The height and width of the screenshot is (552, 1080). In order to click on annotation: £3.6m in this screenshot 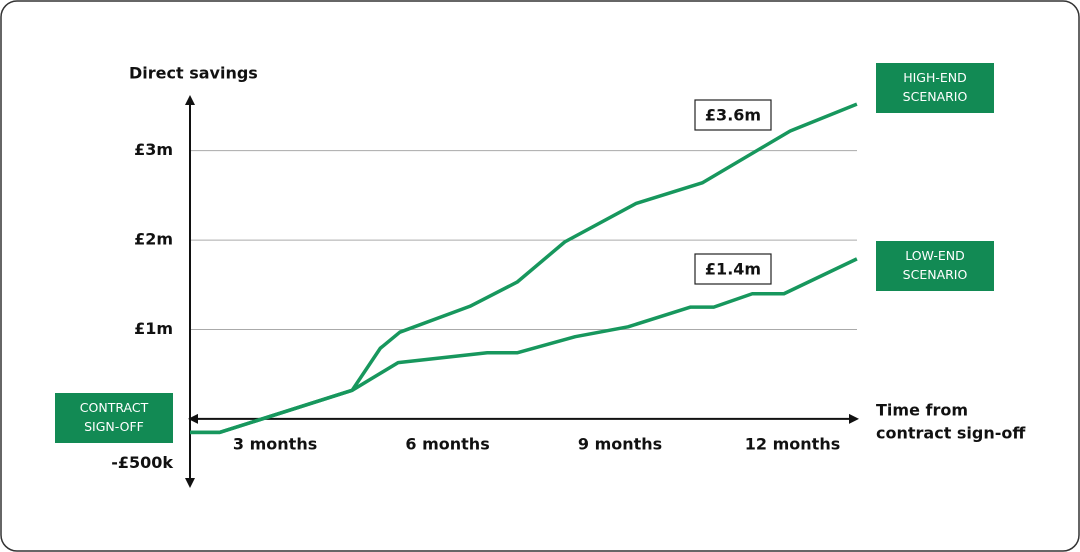, I will do `click(733, 115)`.